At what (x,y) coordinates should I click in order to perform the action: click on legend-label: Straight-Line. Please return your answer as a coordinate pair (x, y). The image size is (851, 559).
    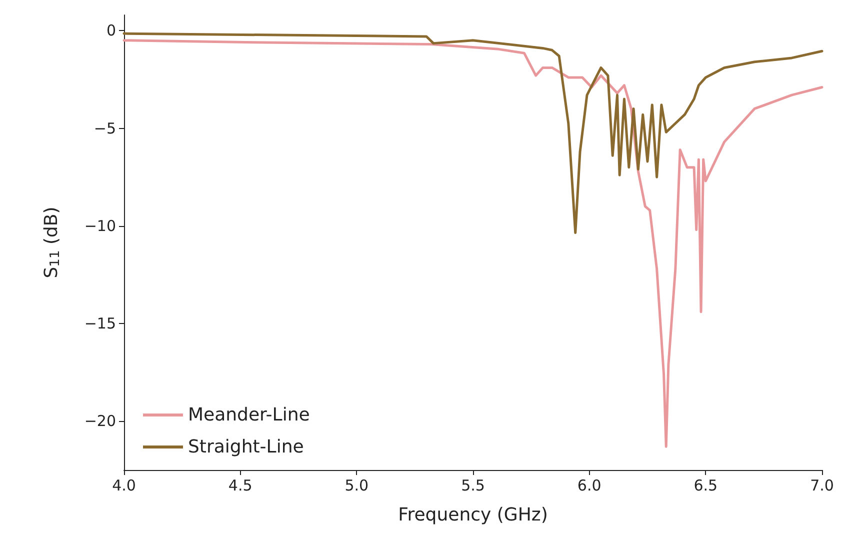
    Looking at the image, I should click on (246, 447).